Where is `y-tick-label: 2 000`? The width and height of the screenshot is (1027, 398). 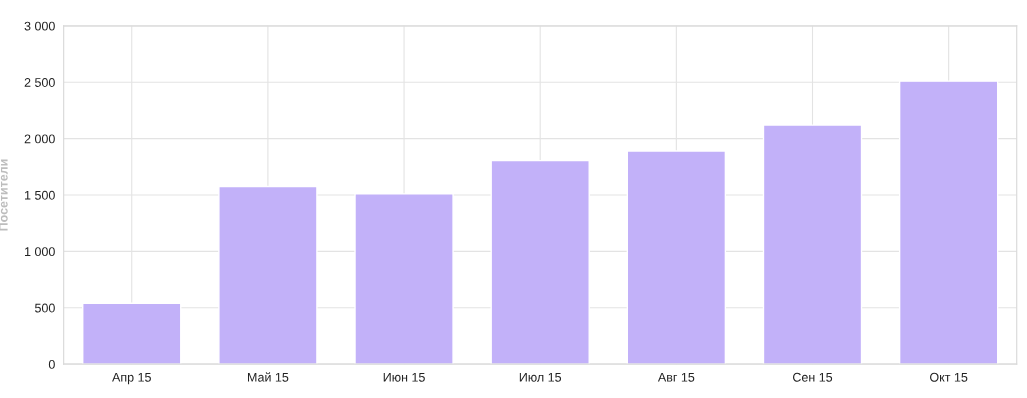
y-tick-label: 2 000 is located at coordinates (39, 139).